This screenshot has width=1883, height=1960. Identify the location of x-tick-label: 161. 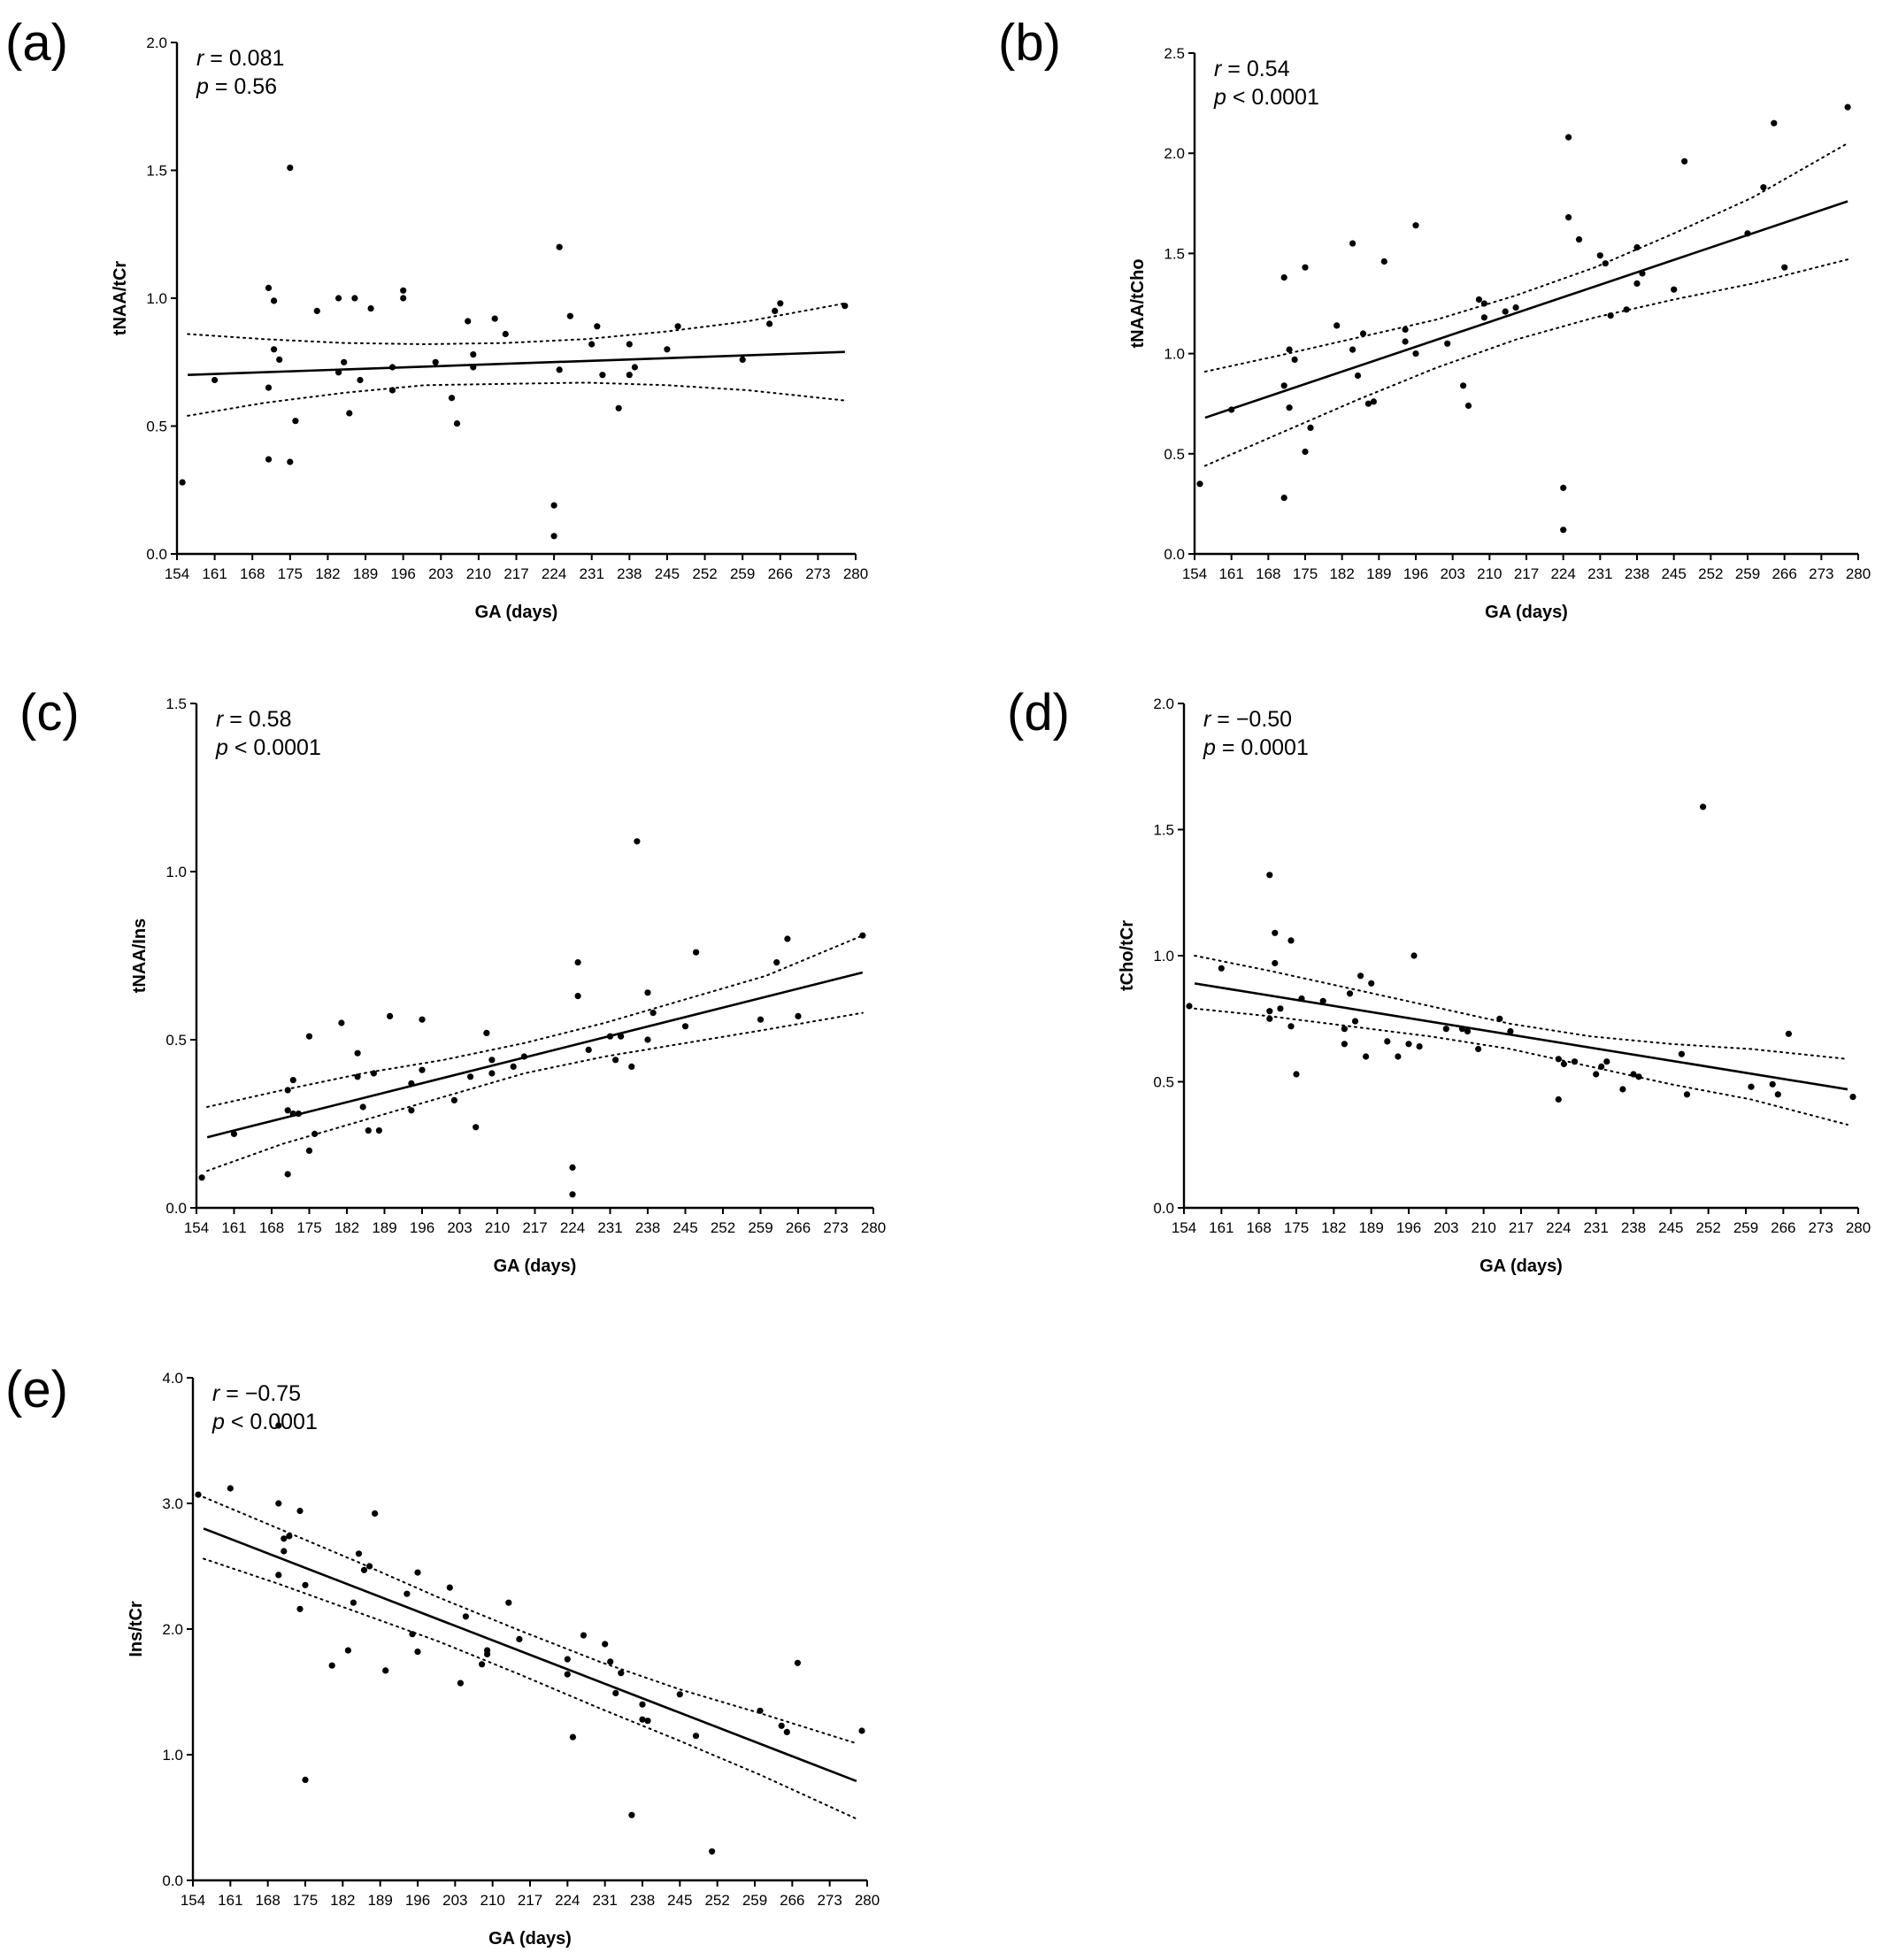
(1221, 1227).